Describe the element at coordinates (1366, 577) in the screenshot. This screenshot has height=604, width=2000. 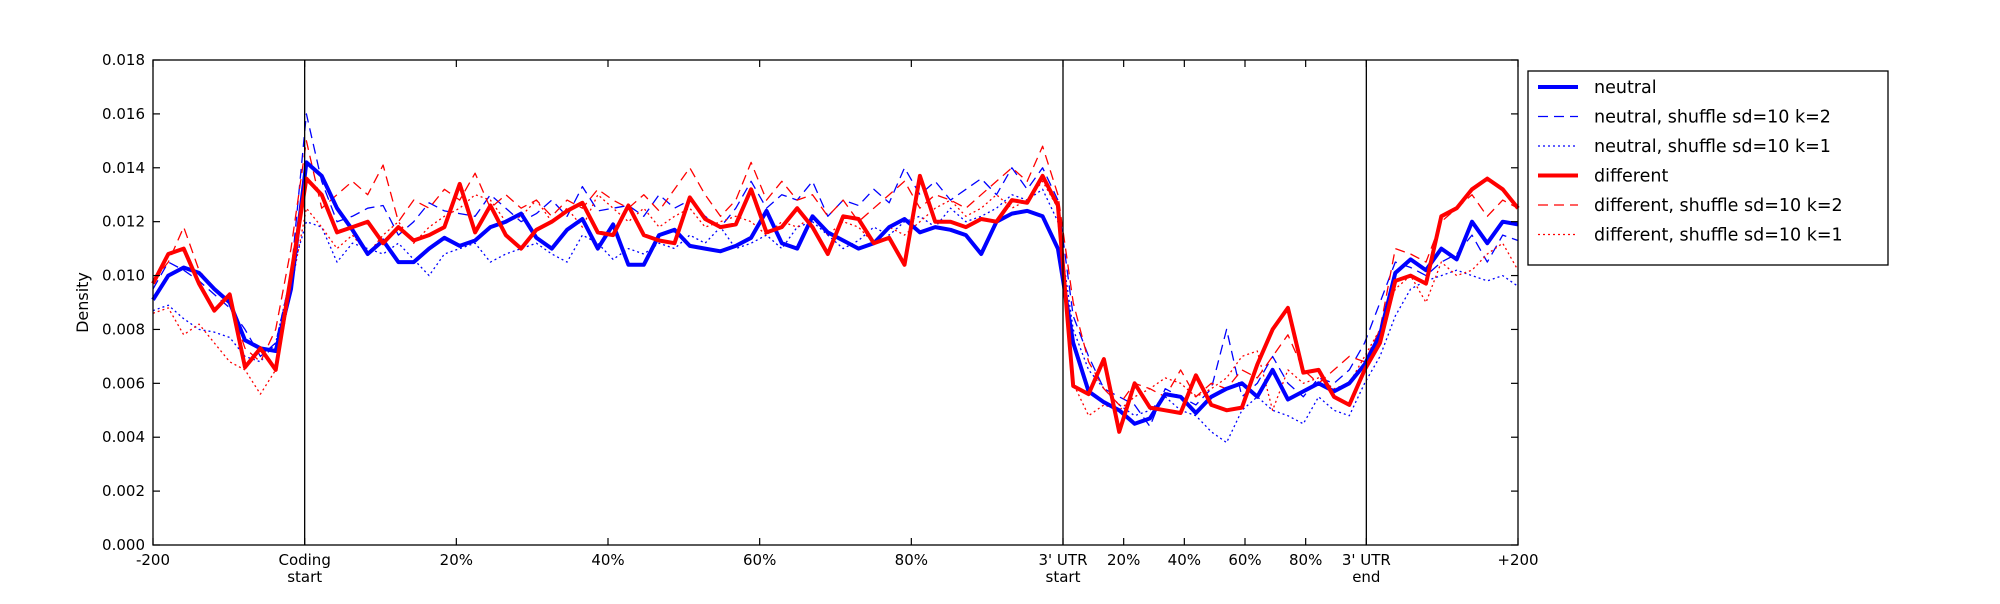
I see `x-tick-label: end` at that location.